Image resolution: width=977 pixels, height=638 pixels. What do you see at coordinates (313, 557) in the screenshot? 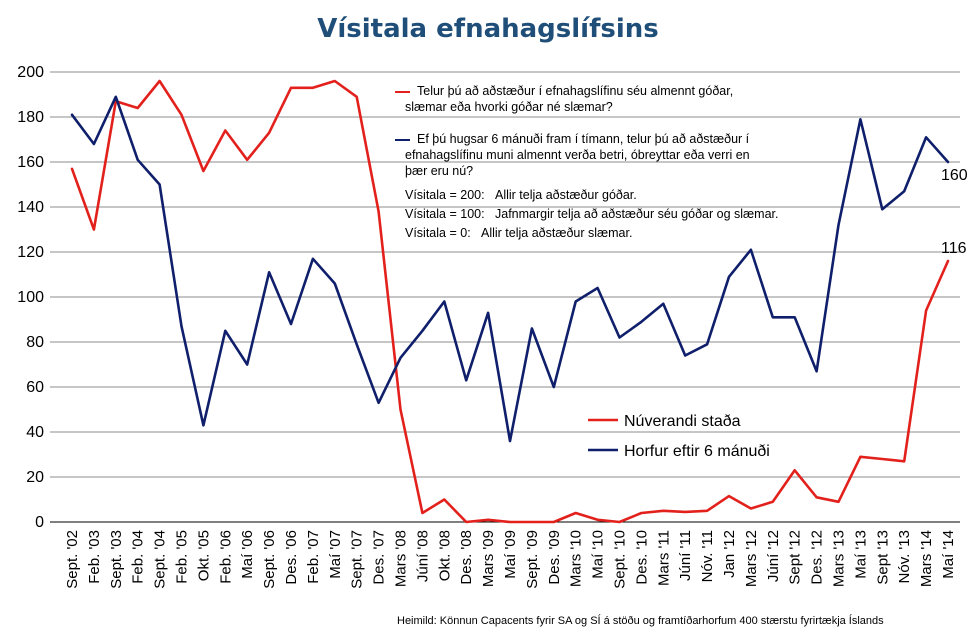
I see `x-tick-label: Feb. '07` at bounding box center [313, 557].